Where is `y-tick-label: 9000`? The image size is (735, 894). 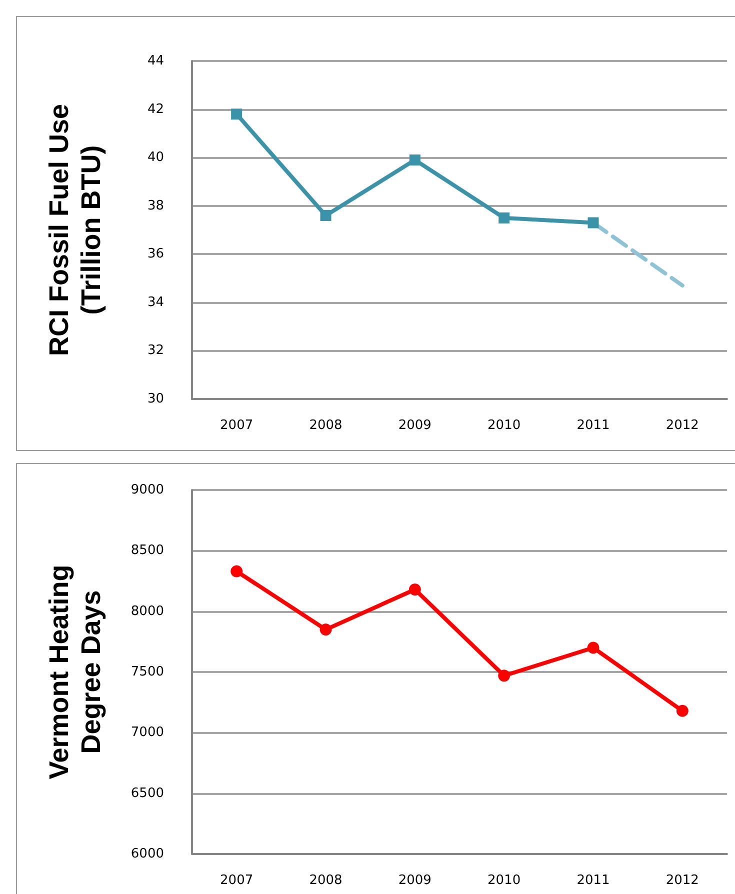
y-tick-label: 9000 is located at coordinates (147, 490).